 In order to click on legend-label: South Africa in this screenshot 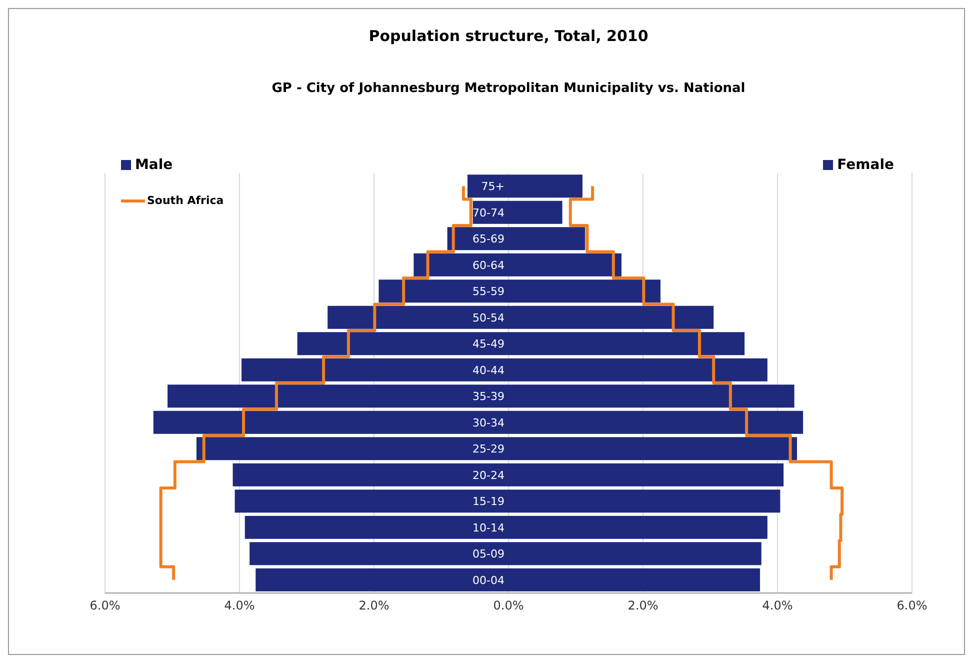, I will do `click(185, 200)`.